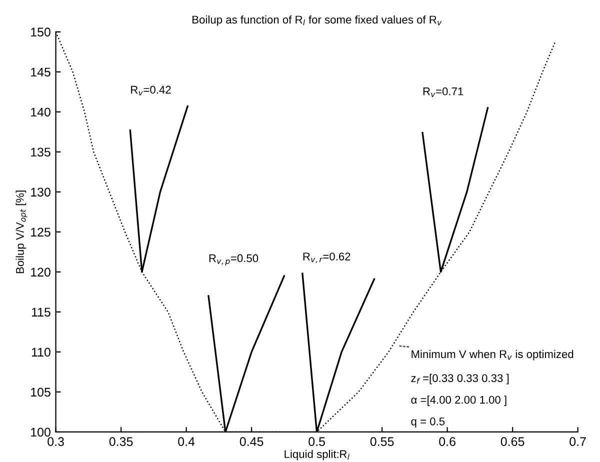 The width and height of the screenshot is (600, 462). Describe the element at coordinates (40, 272) in the screenshot. I see `y-tick-label: 120` at that location.